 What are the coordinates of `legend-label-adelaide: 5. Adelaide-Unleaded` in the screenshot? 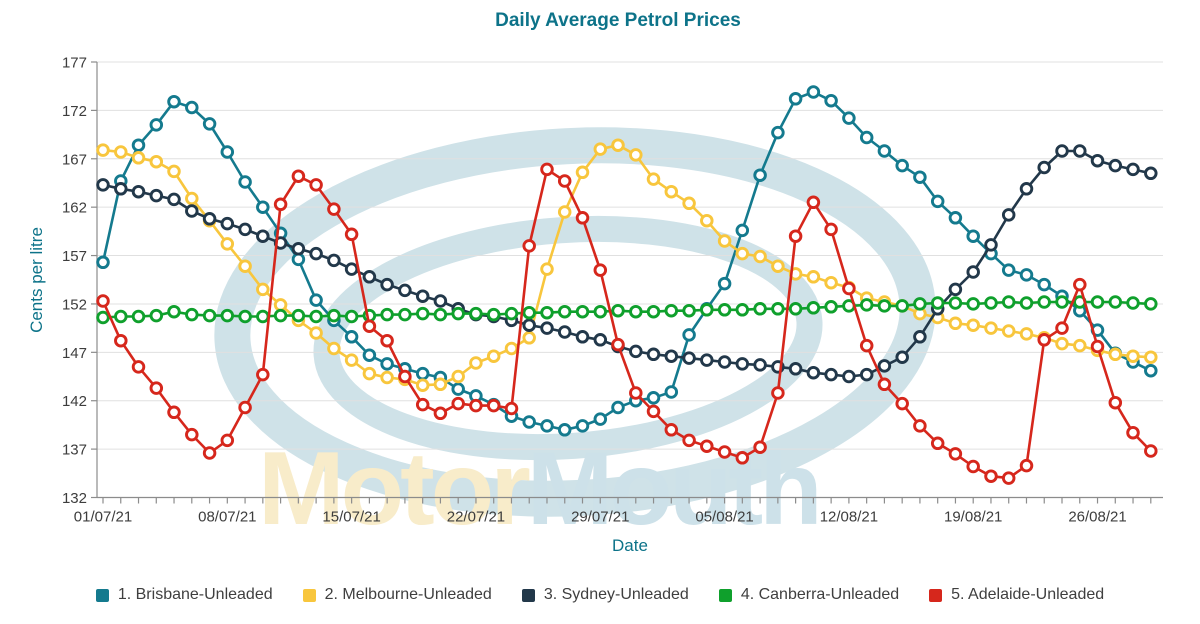 It's located at (1028, 594).